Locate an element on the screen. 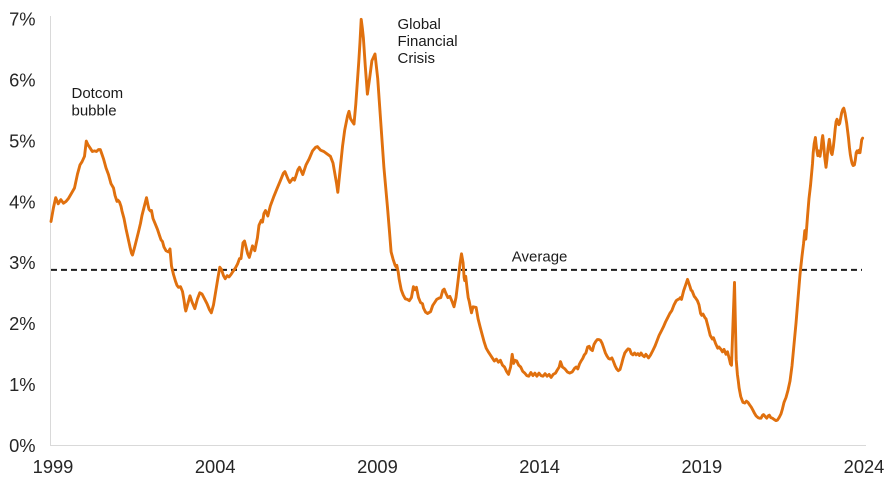 Image resolution: width=893 pixels, height=493 pixels. svg-text: 7% is located at coordinates (22, 19).